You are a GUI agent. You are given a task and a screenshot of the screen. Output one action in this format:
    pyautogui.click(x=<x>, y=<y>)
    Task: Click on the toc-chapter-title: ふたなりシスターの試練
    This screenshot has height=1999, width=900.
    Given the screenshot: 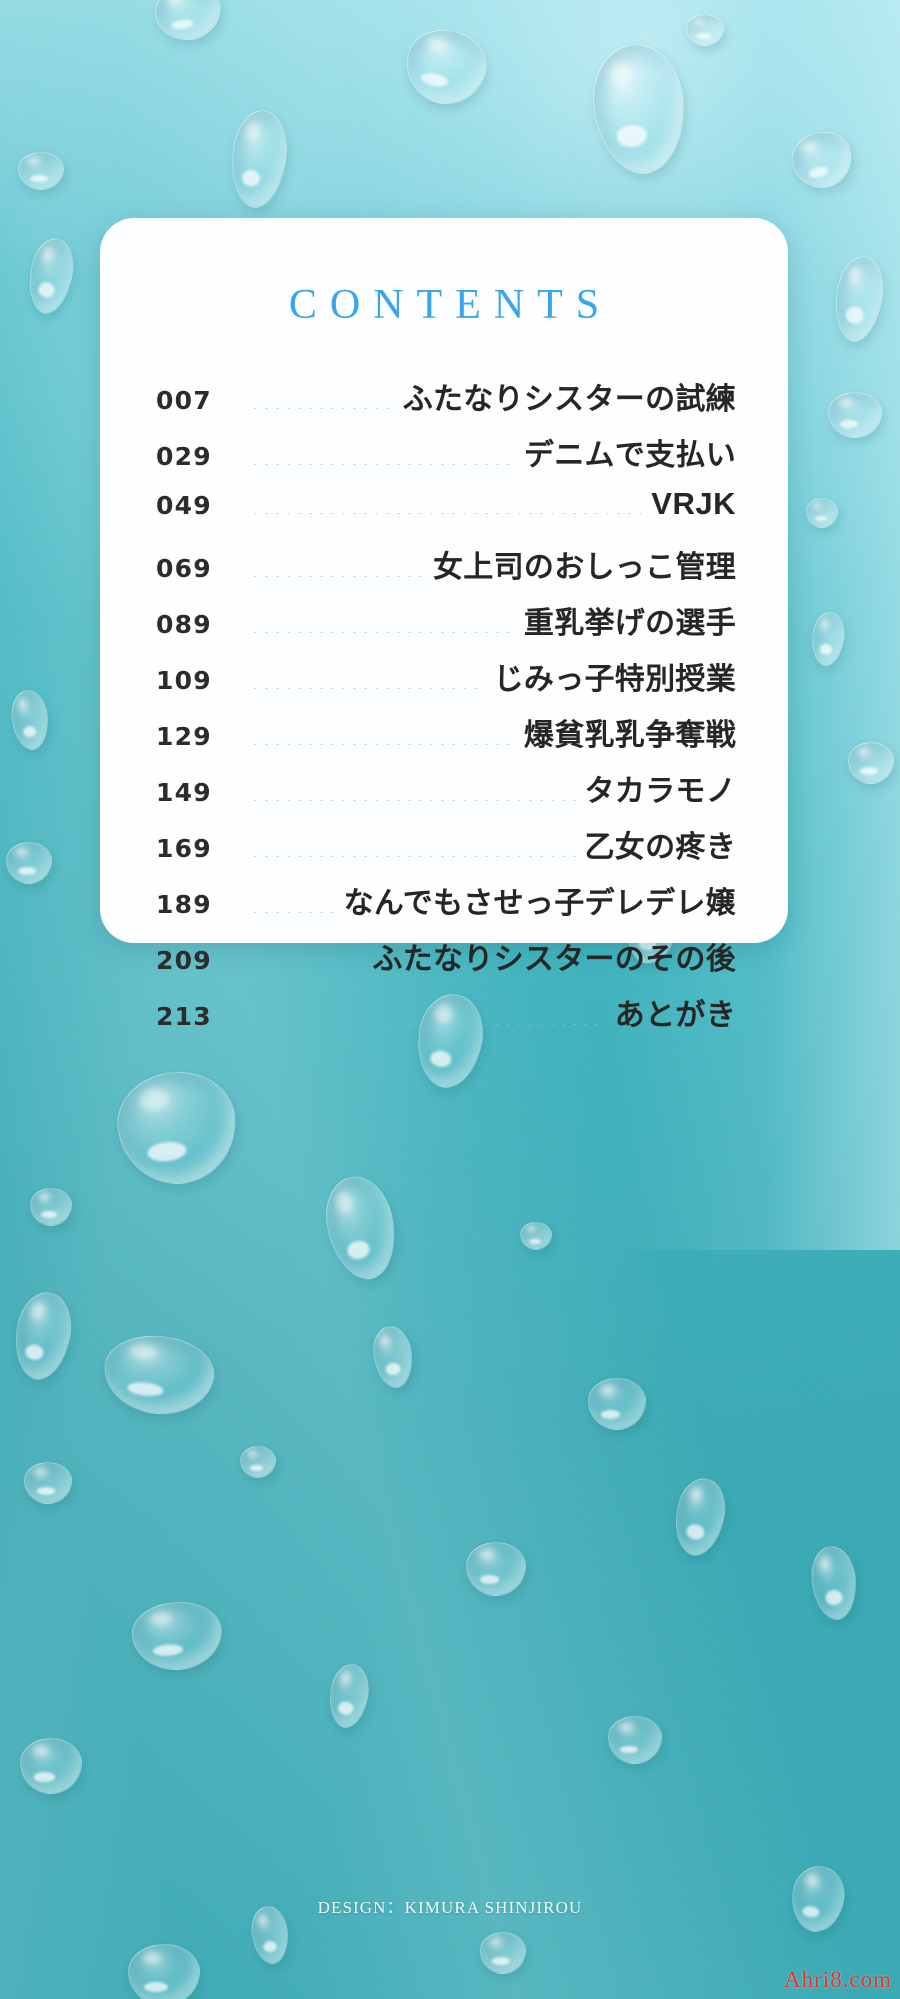 What is the action you would take?
    pyautogui.click(x=569, y=399)
    